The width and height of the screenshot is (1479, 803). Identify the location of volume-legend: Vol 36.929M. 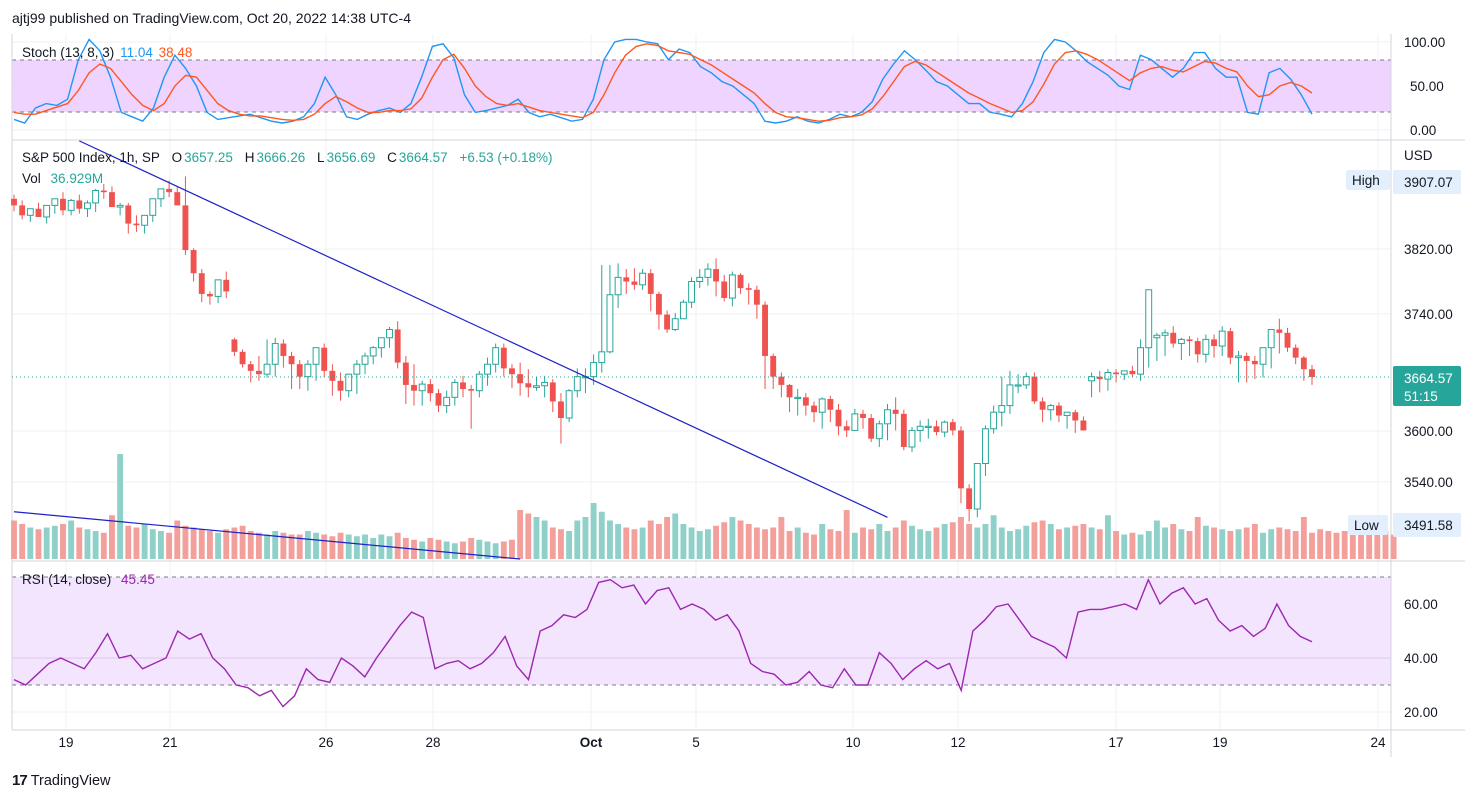
(63, 178).